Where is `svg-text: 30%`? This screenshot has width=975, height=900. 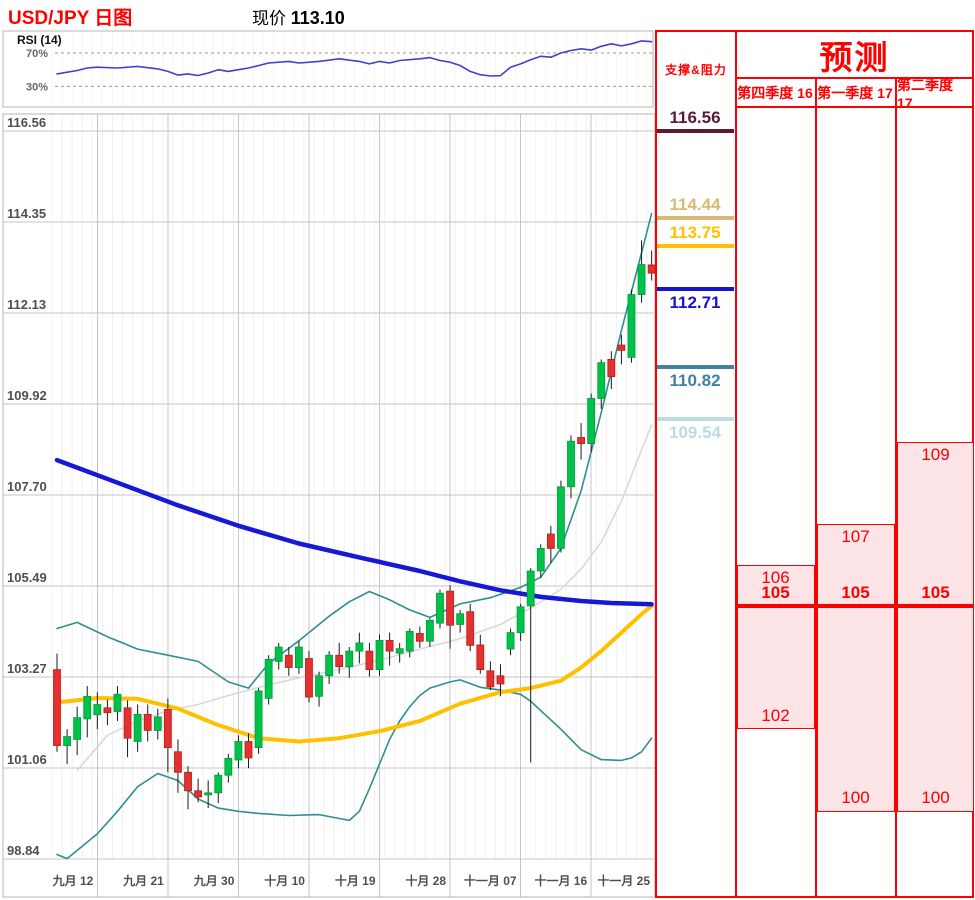
svg-text: 30% is located at coordinates (37, 87).